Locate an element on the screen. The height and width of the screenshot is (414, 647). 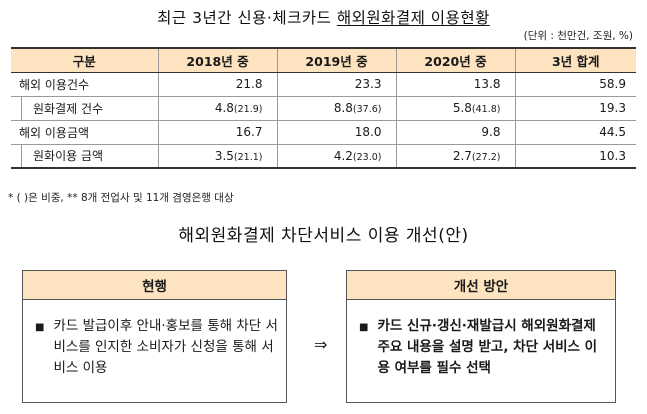
table-cell: 21.8 is located at coordinates (218, 84).